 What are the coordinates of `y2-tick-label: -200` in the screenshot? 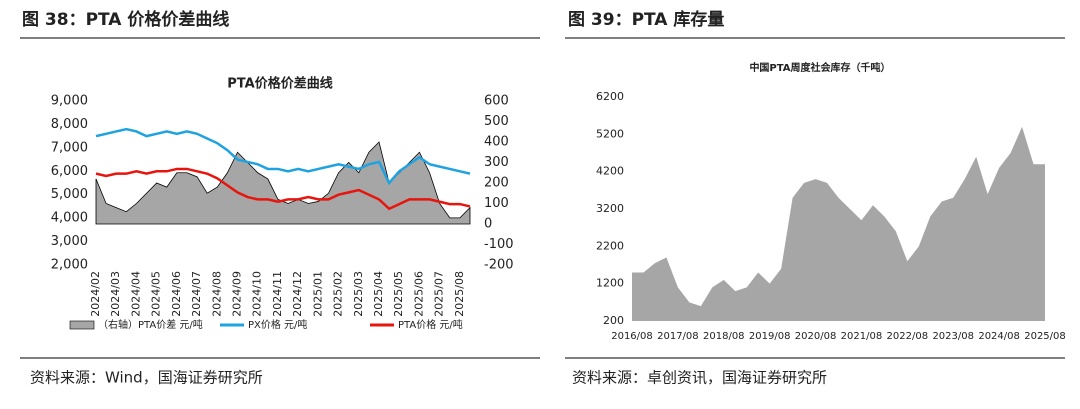 It's located at (499, 265).